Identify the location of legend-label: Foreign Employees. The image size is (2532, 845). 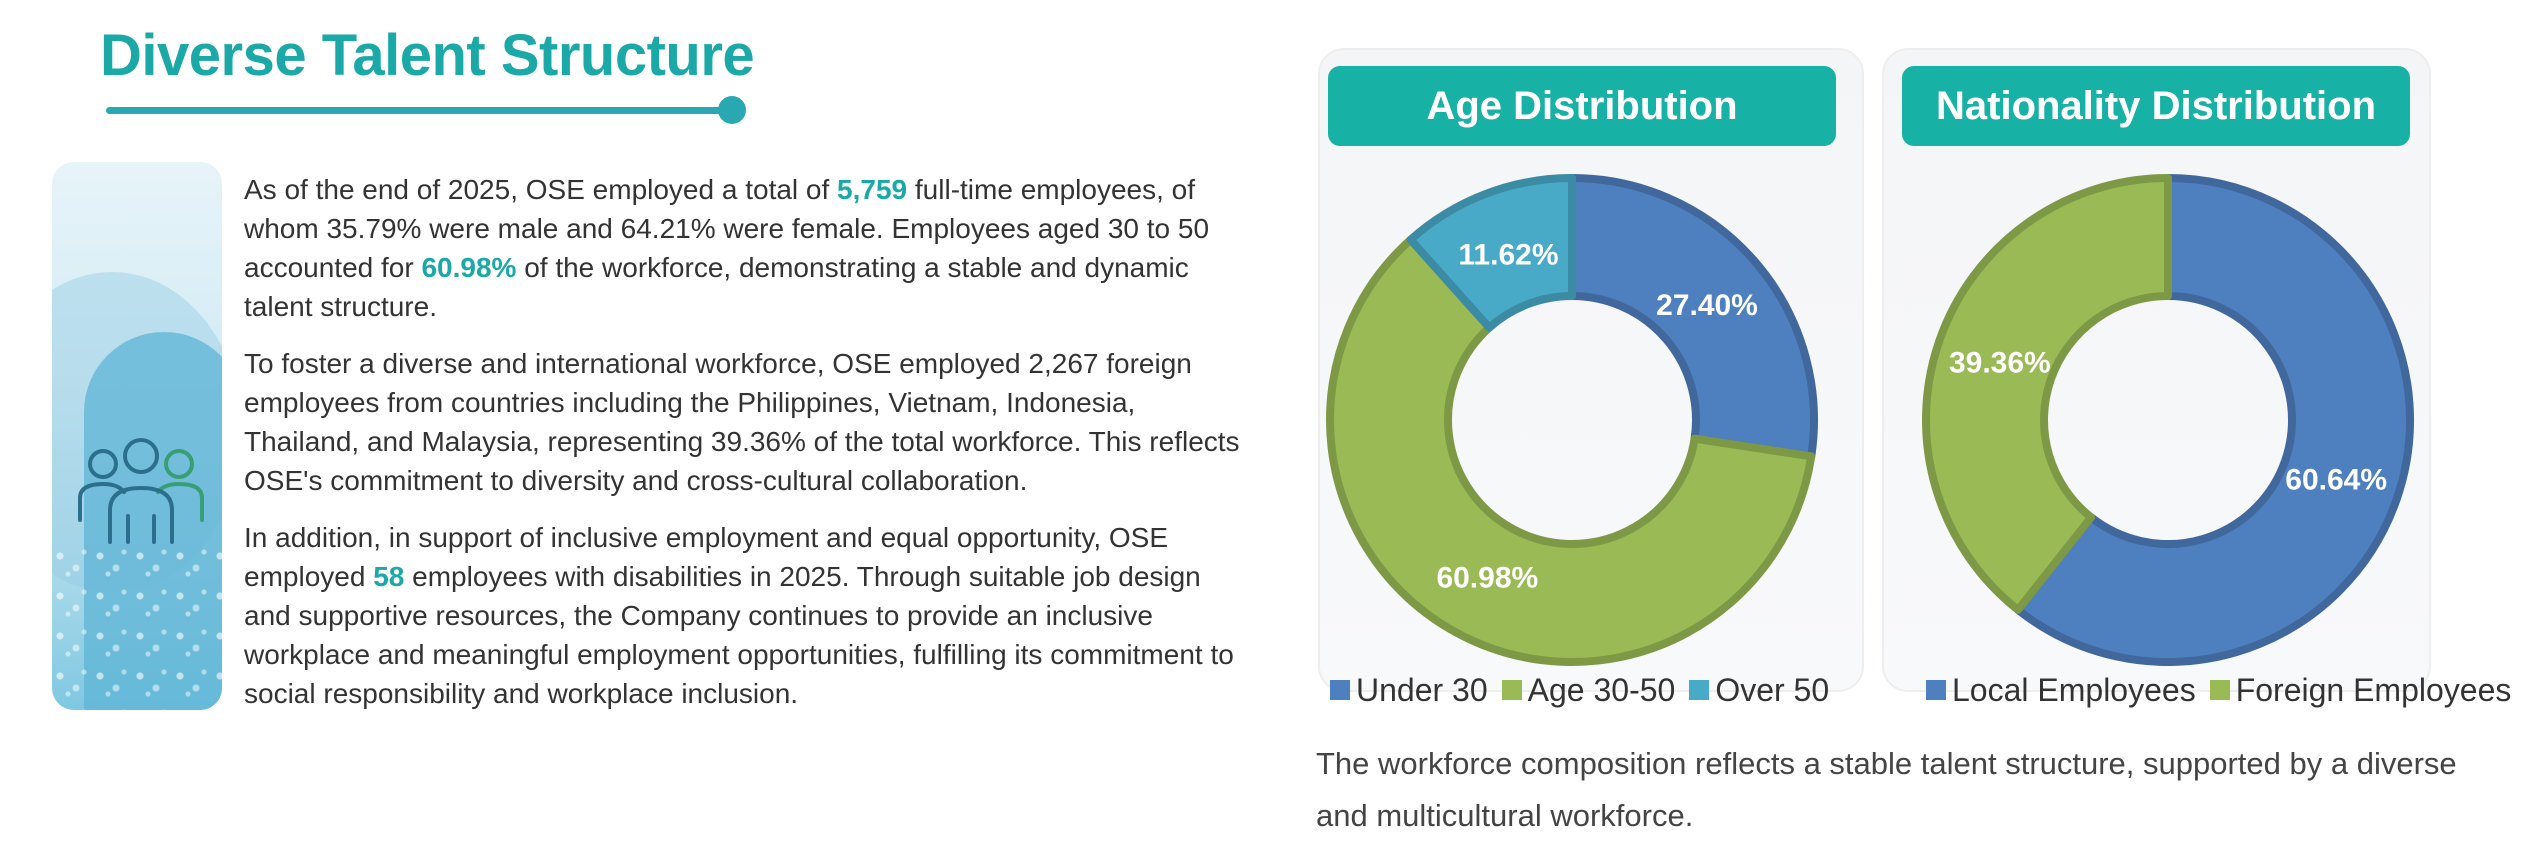
(2373, 689).